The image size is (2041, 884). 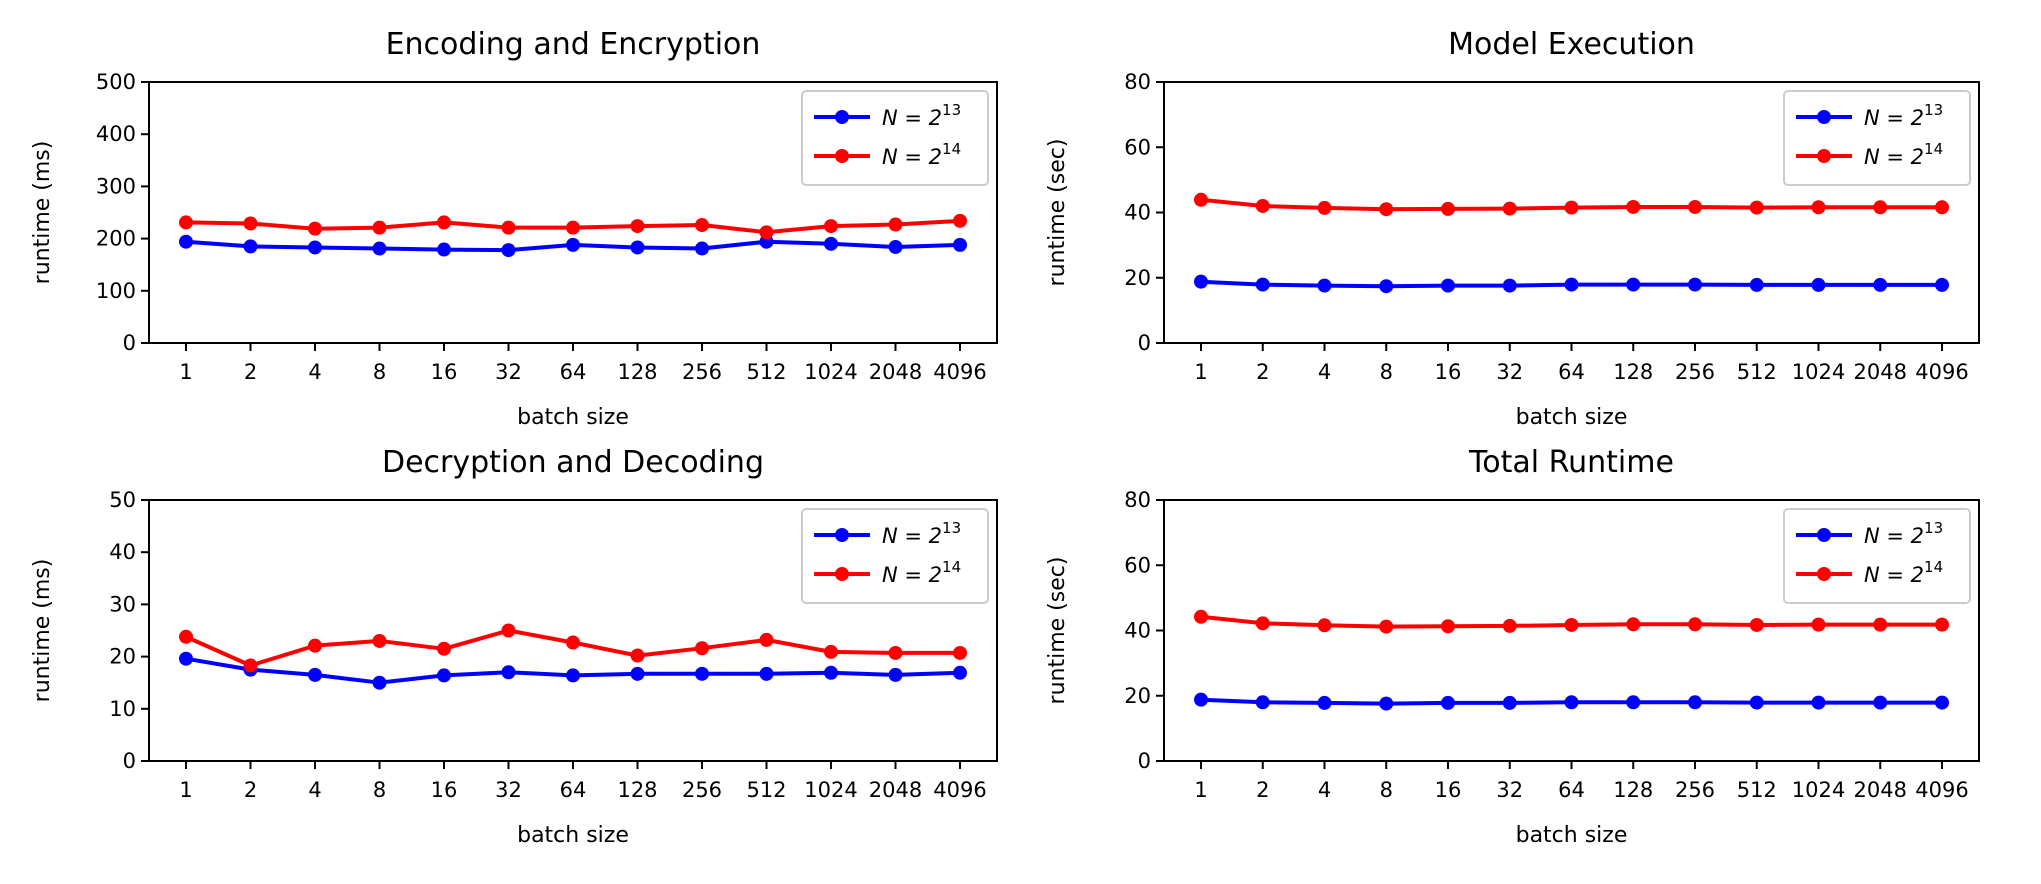 I want to click on y-tick-label: 20, so click(x=122, y=657).